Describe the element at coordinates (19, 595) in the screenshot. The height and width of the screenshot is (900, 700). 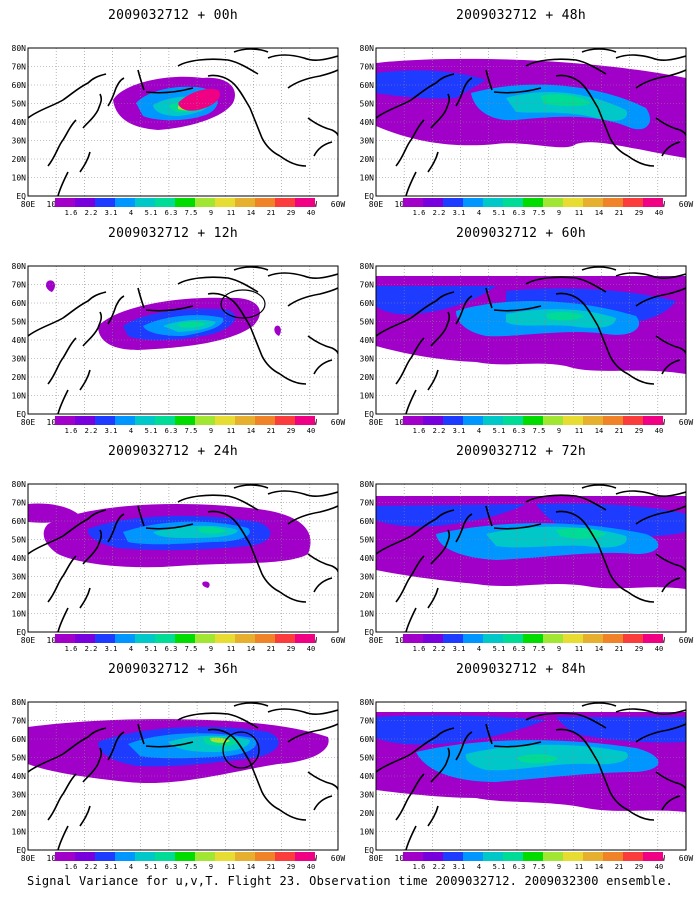
I see `lat-tick-label: 20N` at that location.